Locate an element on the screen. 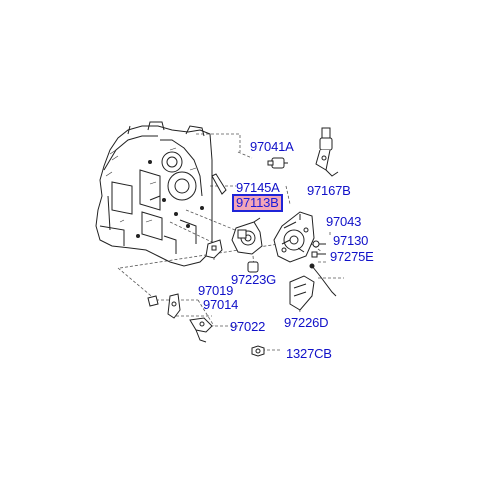 This screenshot has width=500, height=500. part-97113B-actuator is located at coordinates (247, 236).